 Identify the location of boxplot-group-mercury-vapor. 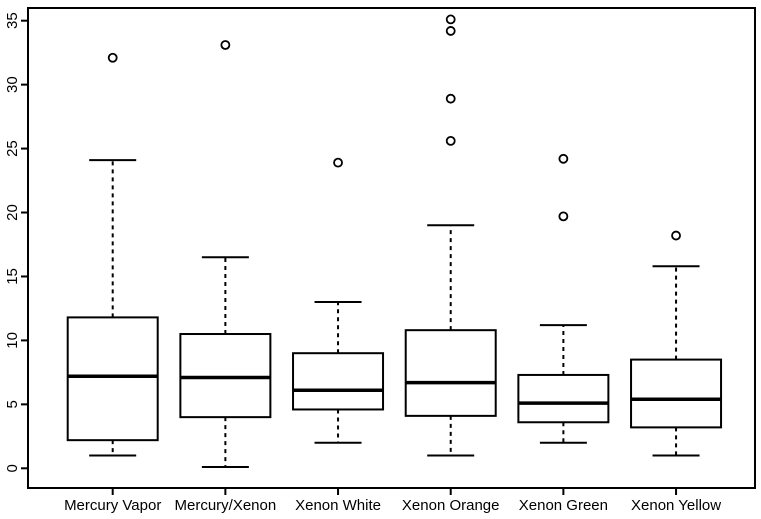
(112, 254).